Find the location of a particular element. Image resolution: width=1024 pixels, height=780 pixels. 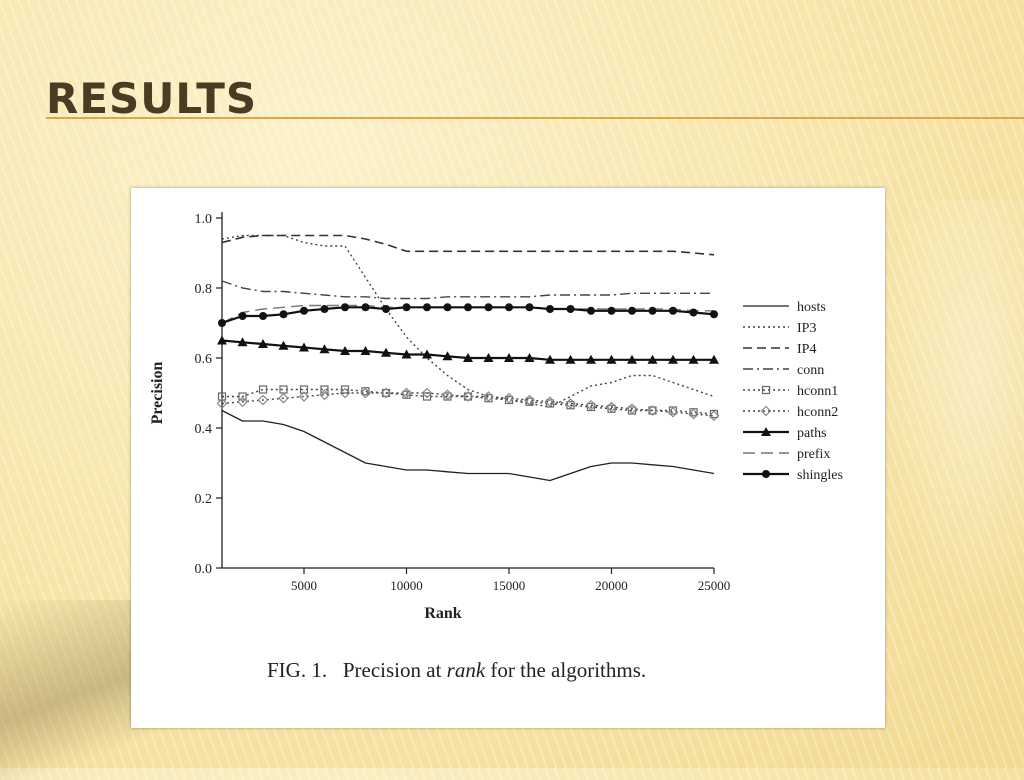

legend-entry-hconn2: hconn2 is located at coordinates (790, 412).